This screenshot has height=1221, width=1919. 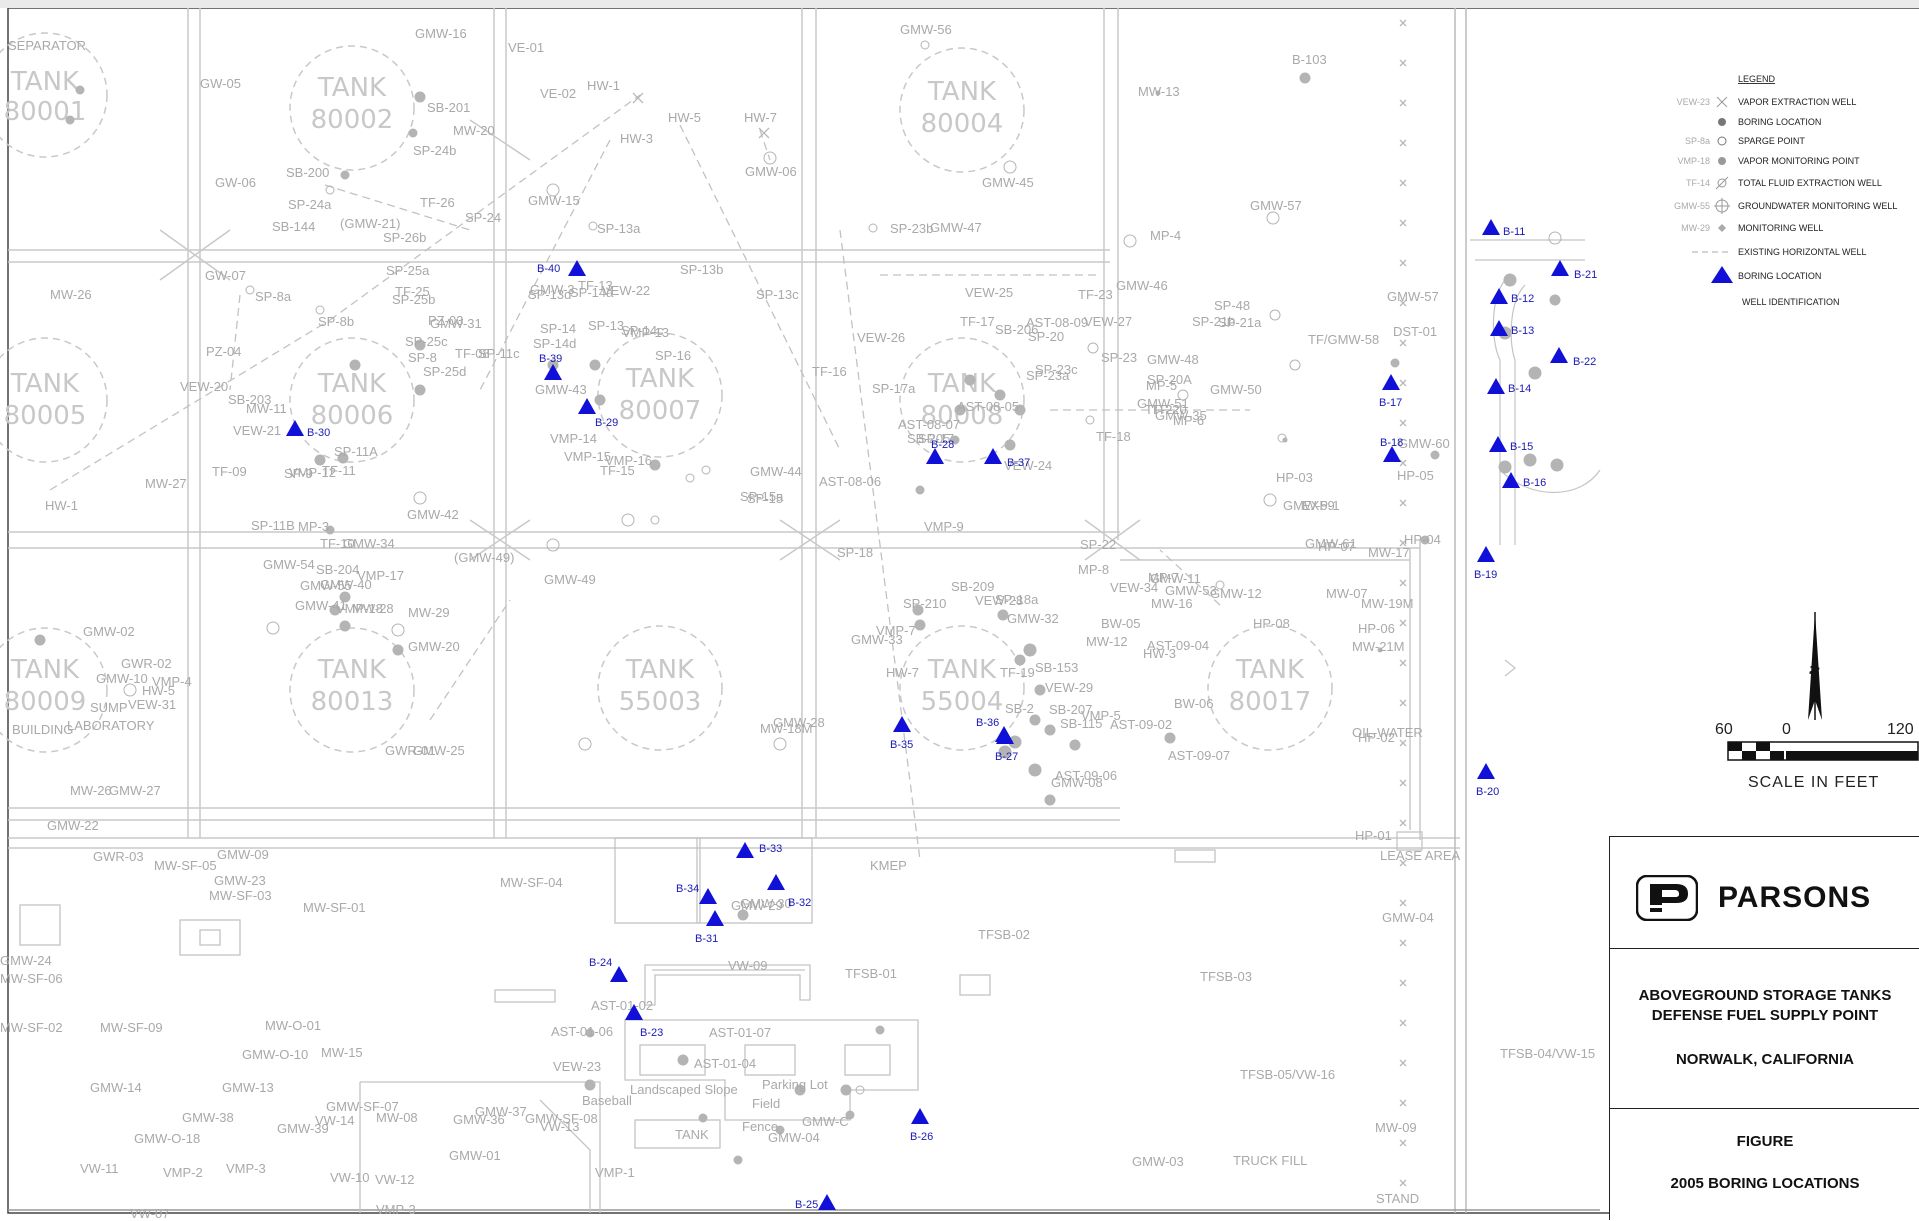 What do you see at coordinates (928, 438) in the screenshot?
I see `well-label-sb-205: SB-205` at bounding box center [928, 438].